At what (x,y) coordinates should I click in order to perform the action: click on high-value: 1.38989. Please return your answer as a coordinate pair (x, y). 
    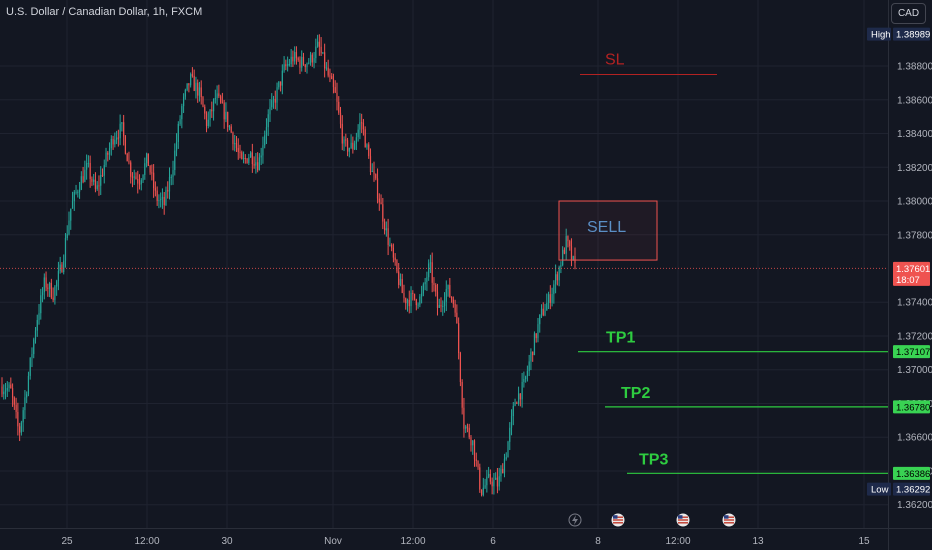
    Looking at the image, I should click on (913, 35).